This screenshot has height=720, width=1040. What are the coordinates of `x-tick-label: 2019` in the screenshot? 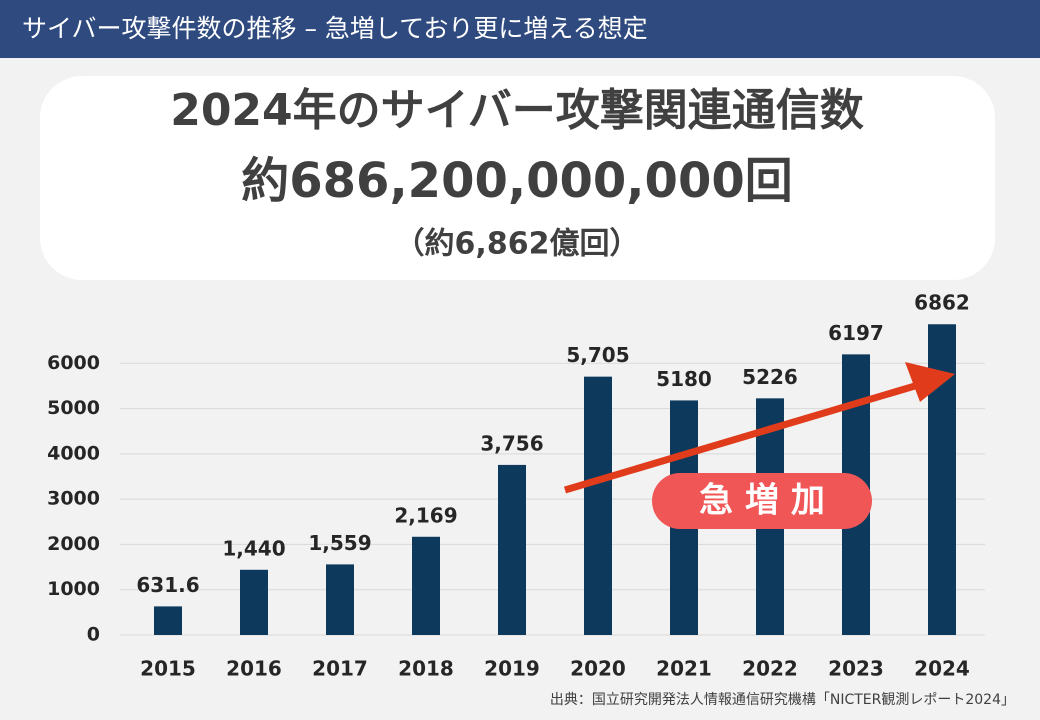 It's located at (512, 669).